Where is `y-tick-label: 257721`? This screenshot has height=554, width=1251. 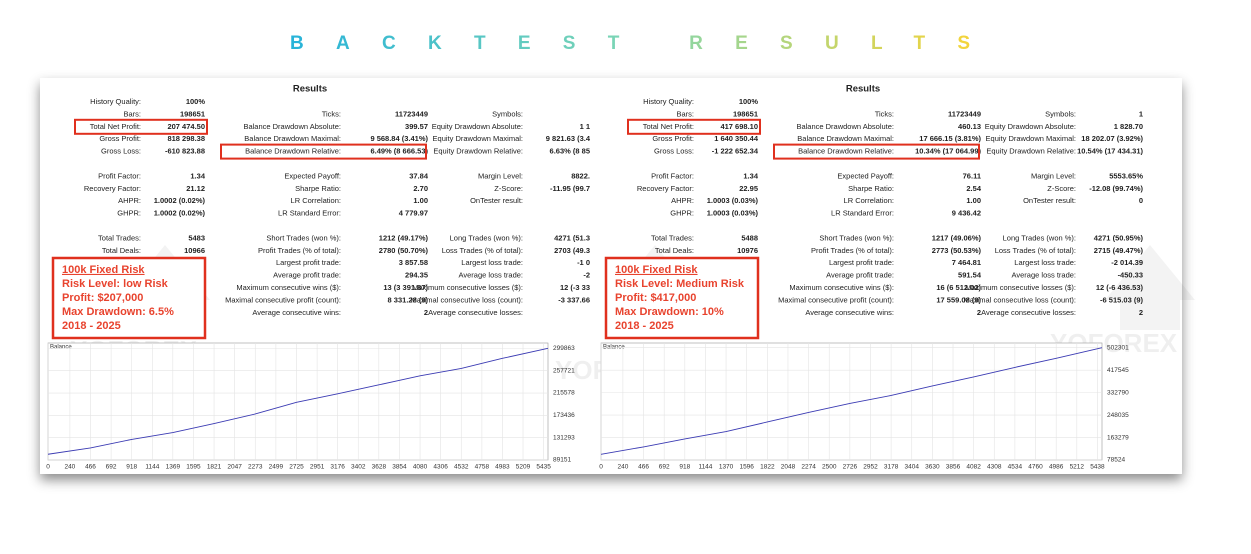 y-tick-label: 257721 is located at coordinates (564, 370).